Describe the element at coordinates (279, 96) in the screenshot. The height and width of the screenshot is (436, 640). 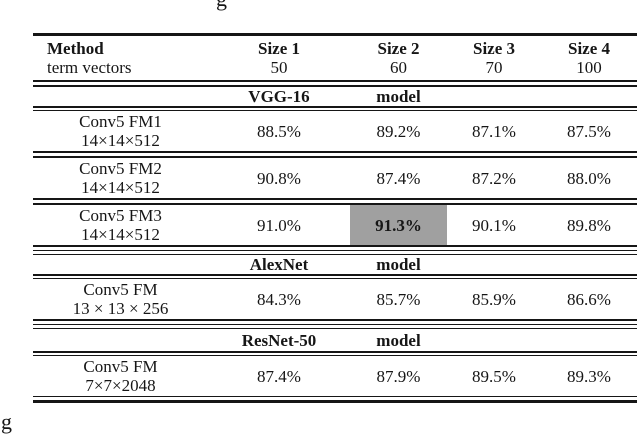
I see `section-model-name: VGG-16` at that location.